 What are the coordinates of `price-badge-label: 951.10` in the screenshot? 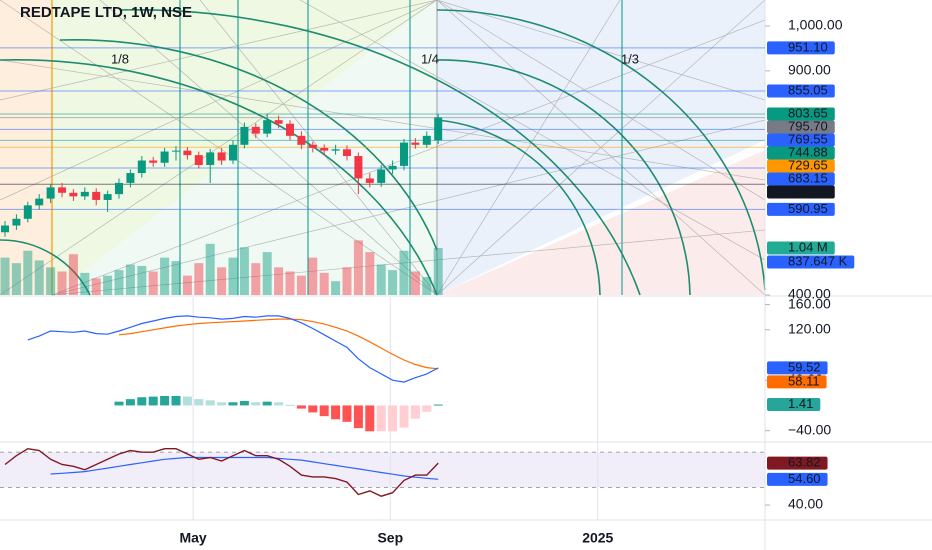 It's located at (808, 46).